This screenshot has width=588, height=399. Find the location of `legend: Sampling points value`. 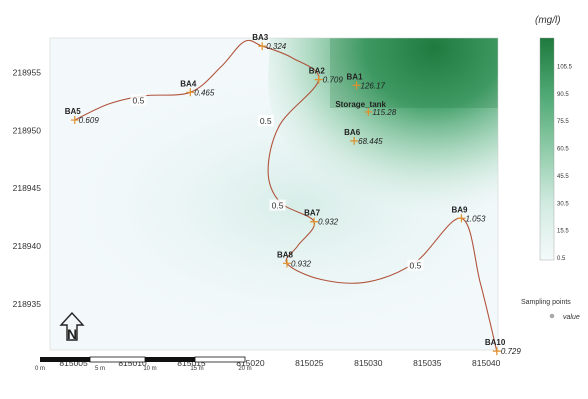

legend: Sampling points value is located at coordinates (550, 310).